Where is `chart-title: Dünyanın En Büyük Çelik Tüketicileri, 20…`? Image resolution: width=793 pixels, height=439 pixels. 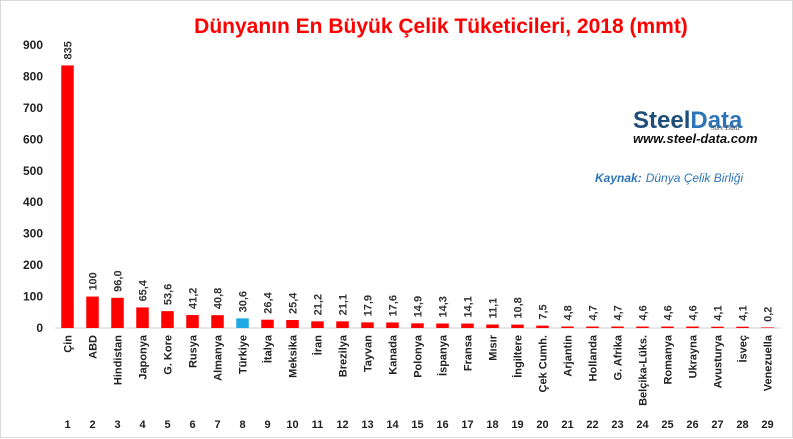
chart-title: Dünyanın En Büyük Çelik Tüketicileri, 20… is located at coordinates (441, 26).